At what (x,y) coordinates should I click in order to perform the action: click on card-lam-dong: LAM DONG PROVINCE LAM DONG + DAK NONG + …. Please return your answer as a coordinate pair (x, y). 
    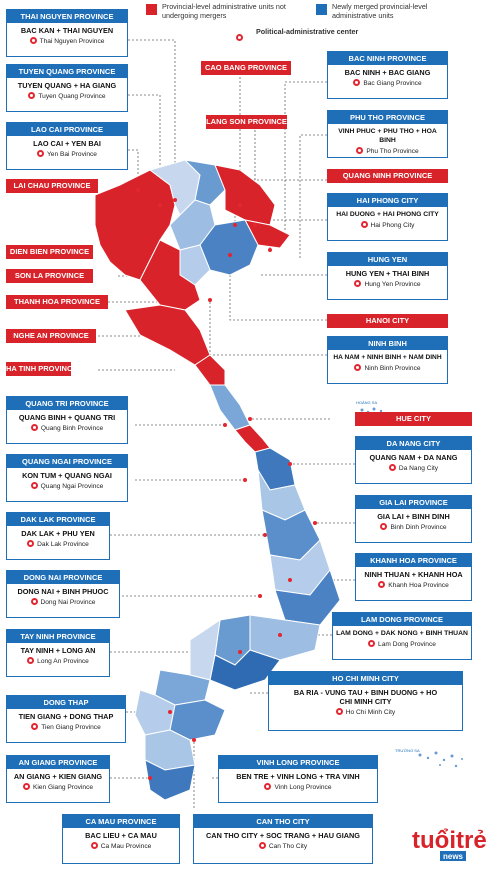
    Looking at the image, I should click on (402, 636).